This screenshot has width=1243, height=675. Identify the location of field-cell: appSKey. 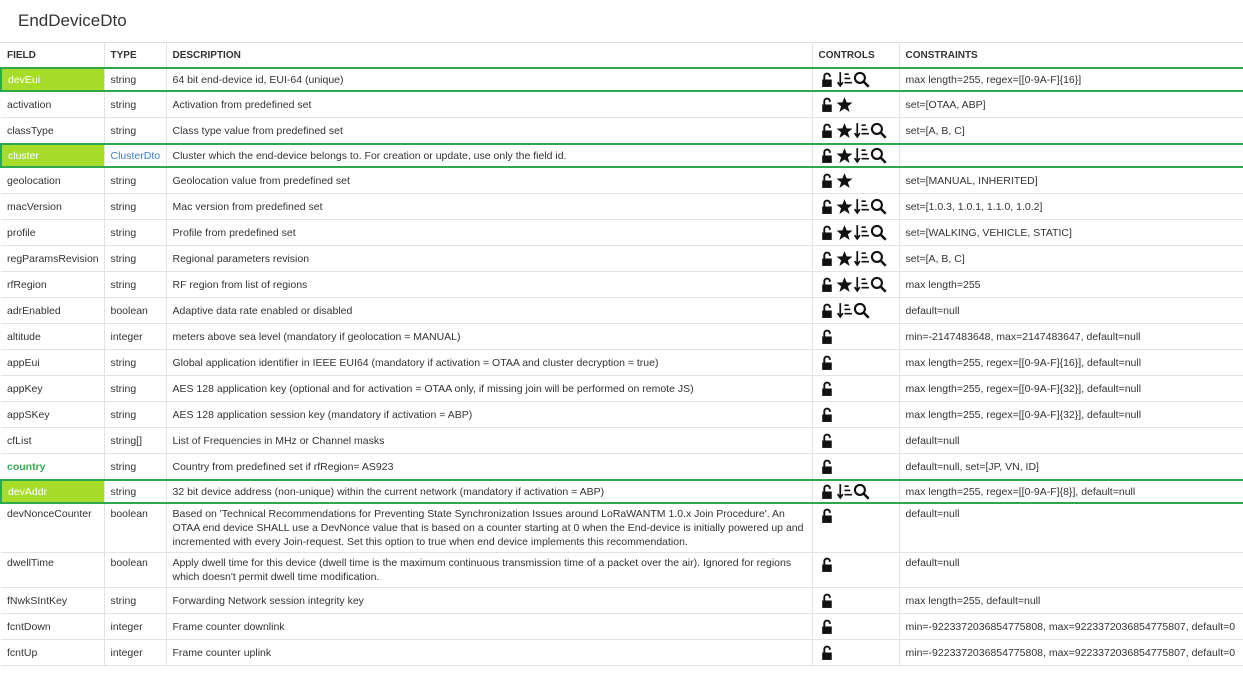
(53, 414).